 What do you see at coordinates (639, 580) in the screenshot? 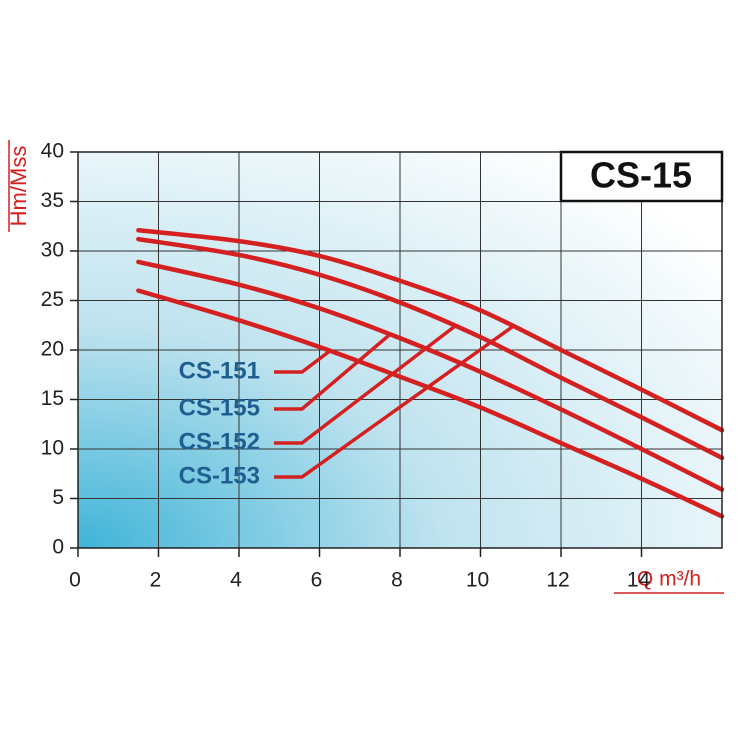
I see `x-tick-label: 14` at bounding box center [639, 580].